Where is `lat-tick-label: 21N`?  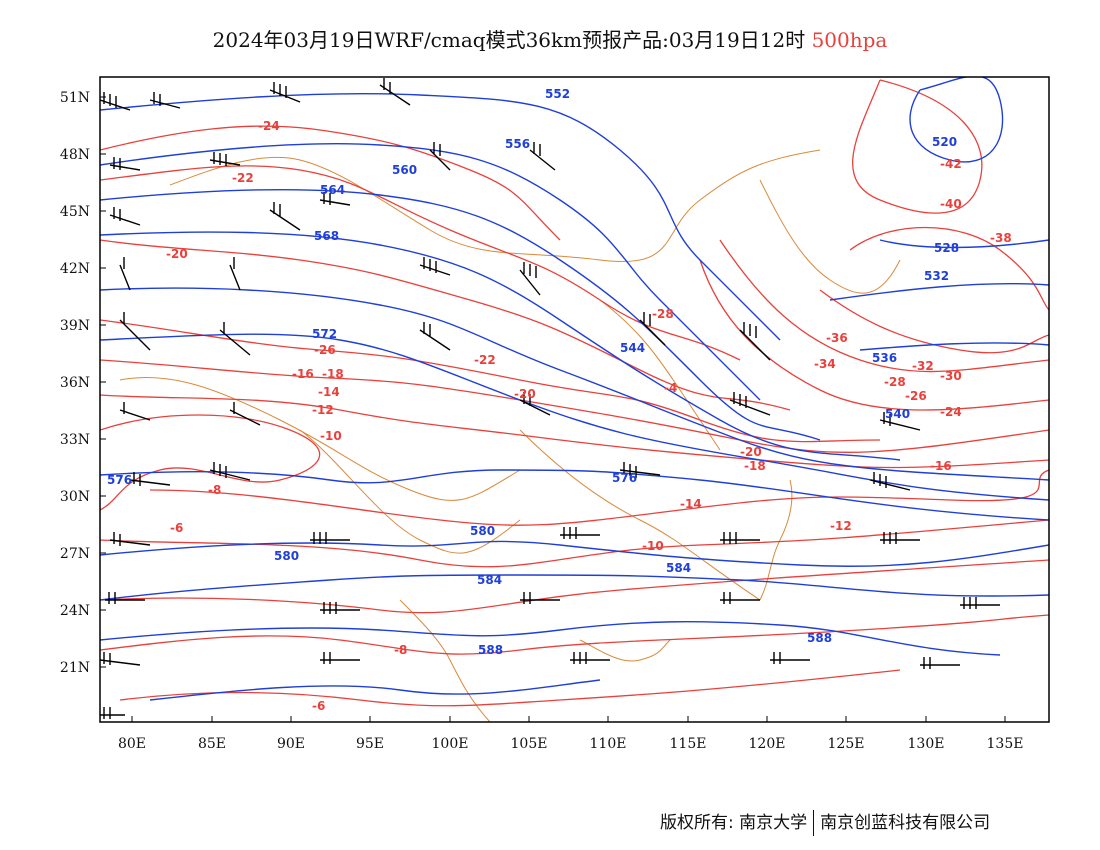 lat-tick-label: 21N is located at coordinates (75, 668).